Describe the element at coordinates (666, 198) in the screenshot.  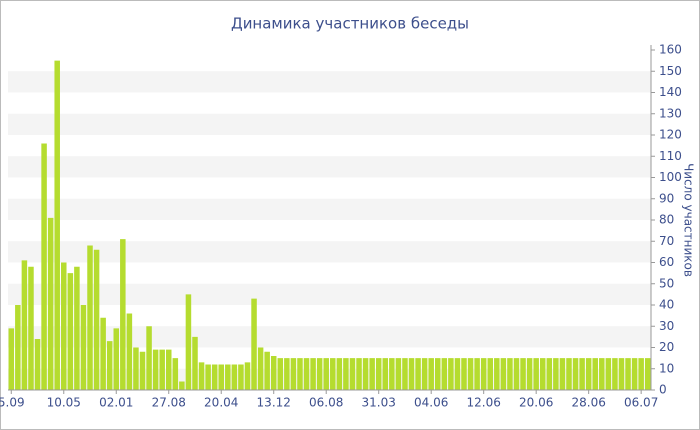
I see `y-tick-label: 90` at that location.